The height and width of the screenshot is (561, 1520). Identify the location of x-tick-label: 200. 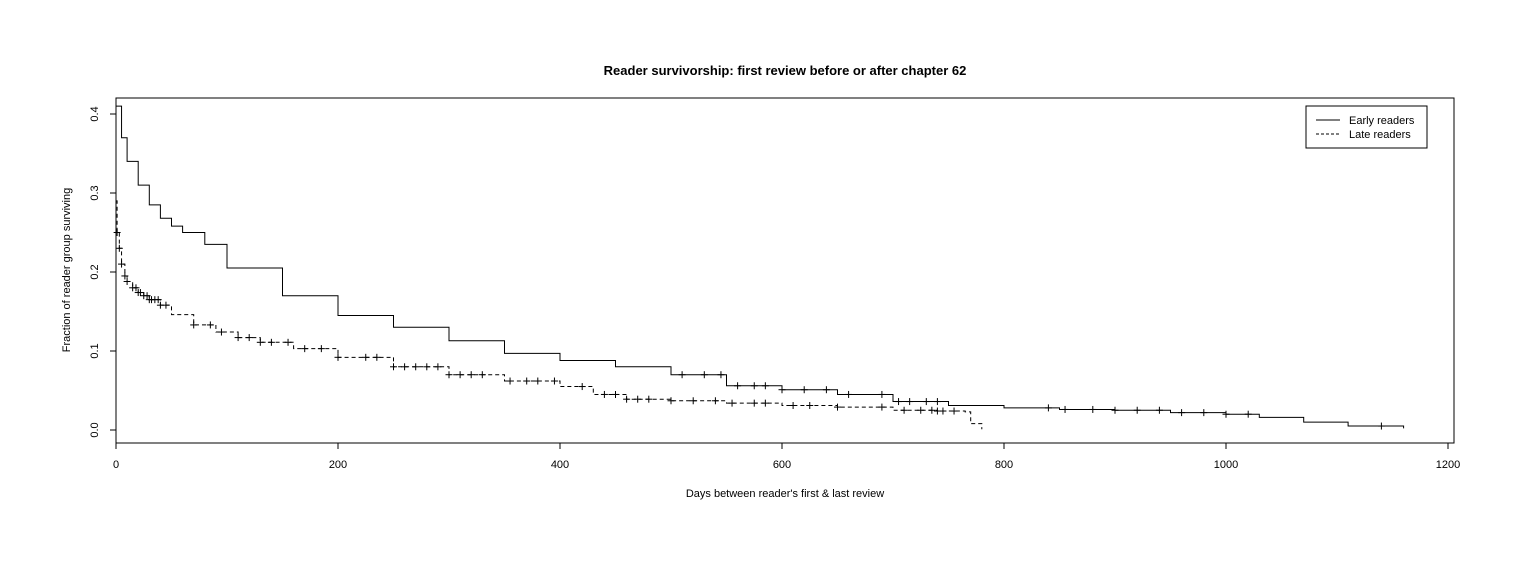
(338, 465).